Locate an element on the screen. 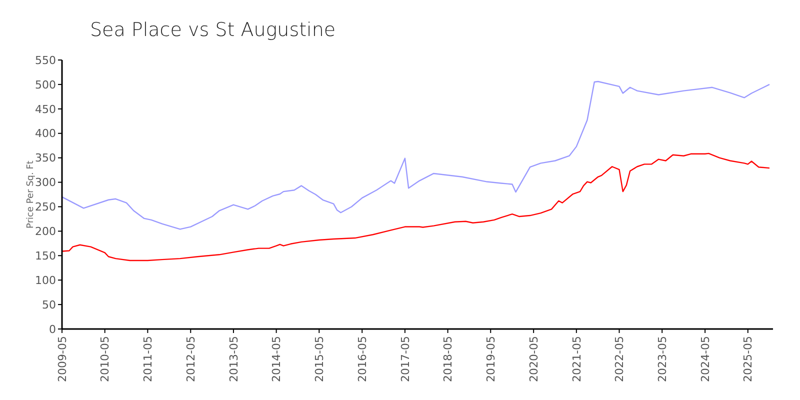 The height and width of the screenshot is (400, 800). x-tick-label: 2023-05 is located at coordinates (662, 359).